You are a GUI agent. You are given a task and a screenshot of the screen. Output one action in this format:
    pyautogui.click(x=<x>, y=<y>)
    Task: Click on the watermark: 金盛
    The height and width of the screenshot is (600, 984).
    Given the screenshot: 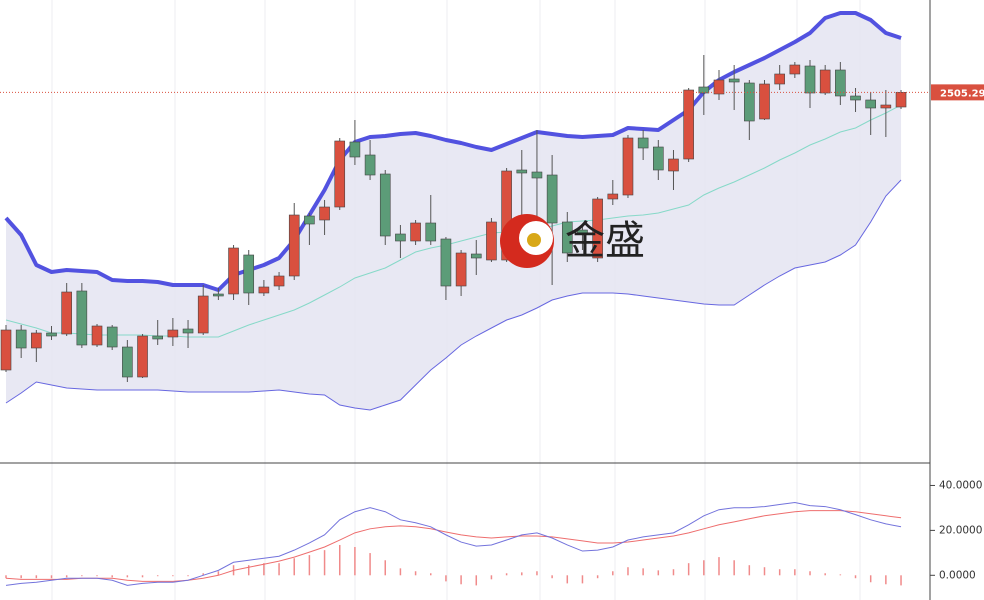 What is the action you would take?
    pyautogui.click(x=572, y=241)
    